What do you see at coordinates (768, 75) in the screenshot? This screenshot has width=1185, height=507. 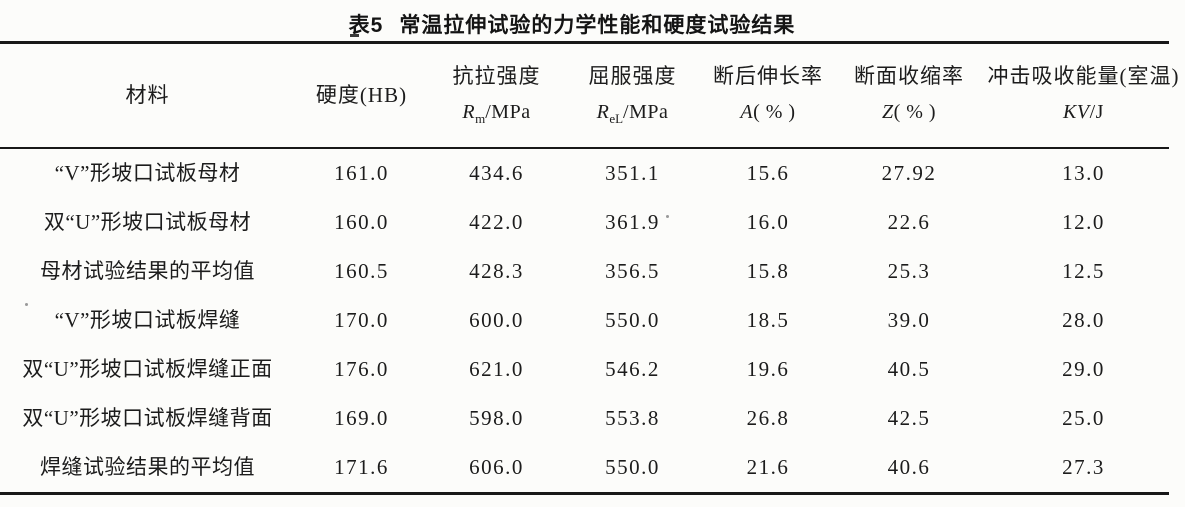 I see `header-line1: 断后伸长率` at bounding box center [768, 75].